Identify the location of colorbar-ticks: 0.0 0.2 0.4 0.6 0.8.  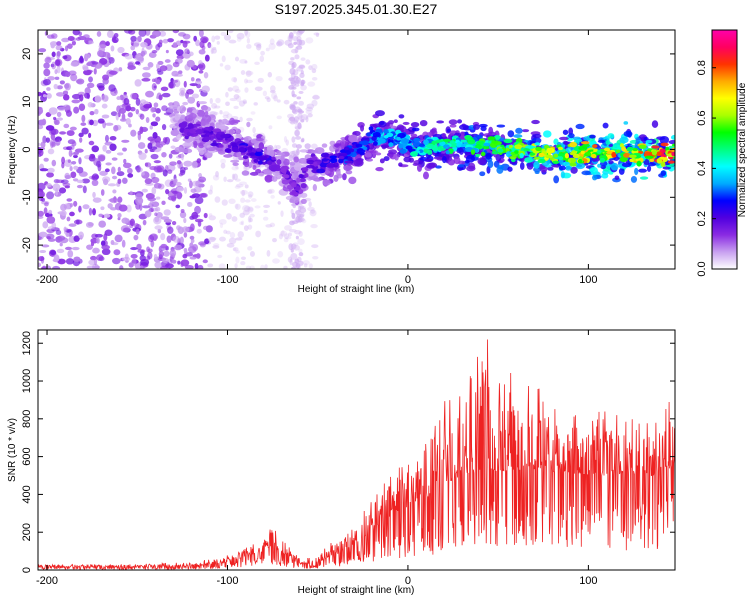
(706, 168).